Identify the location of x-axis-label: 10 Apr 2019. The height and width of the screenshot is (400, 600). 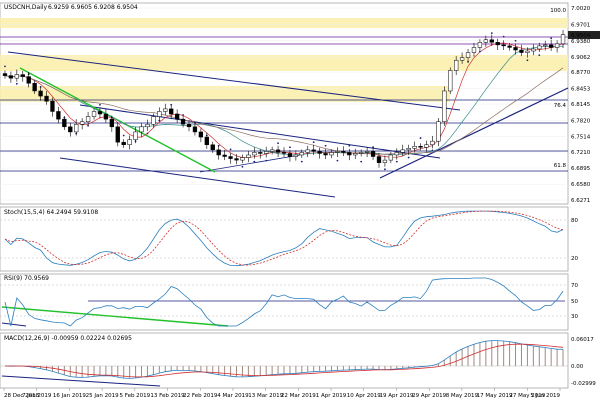
(364, 396).